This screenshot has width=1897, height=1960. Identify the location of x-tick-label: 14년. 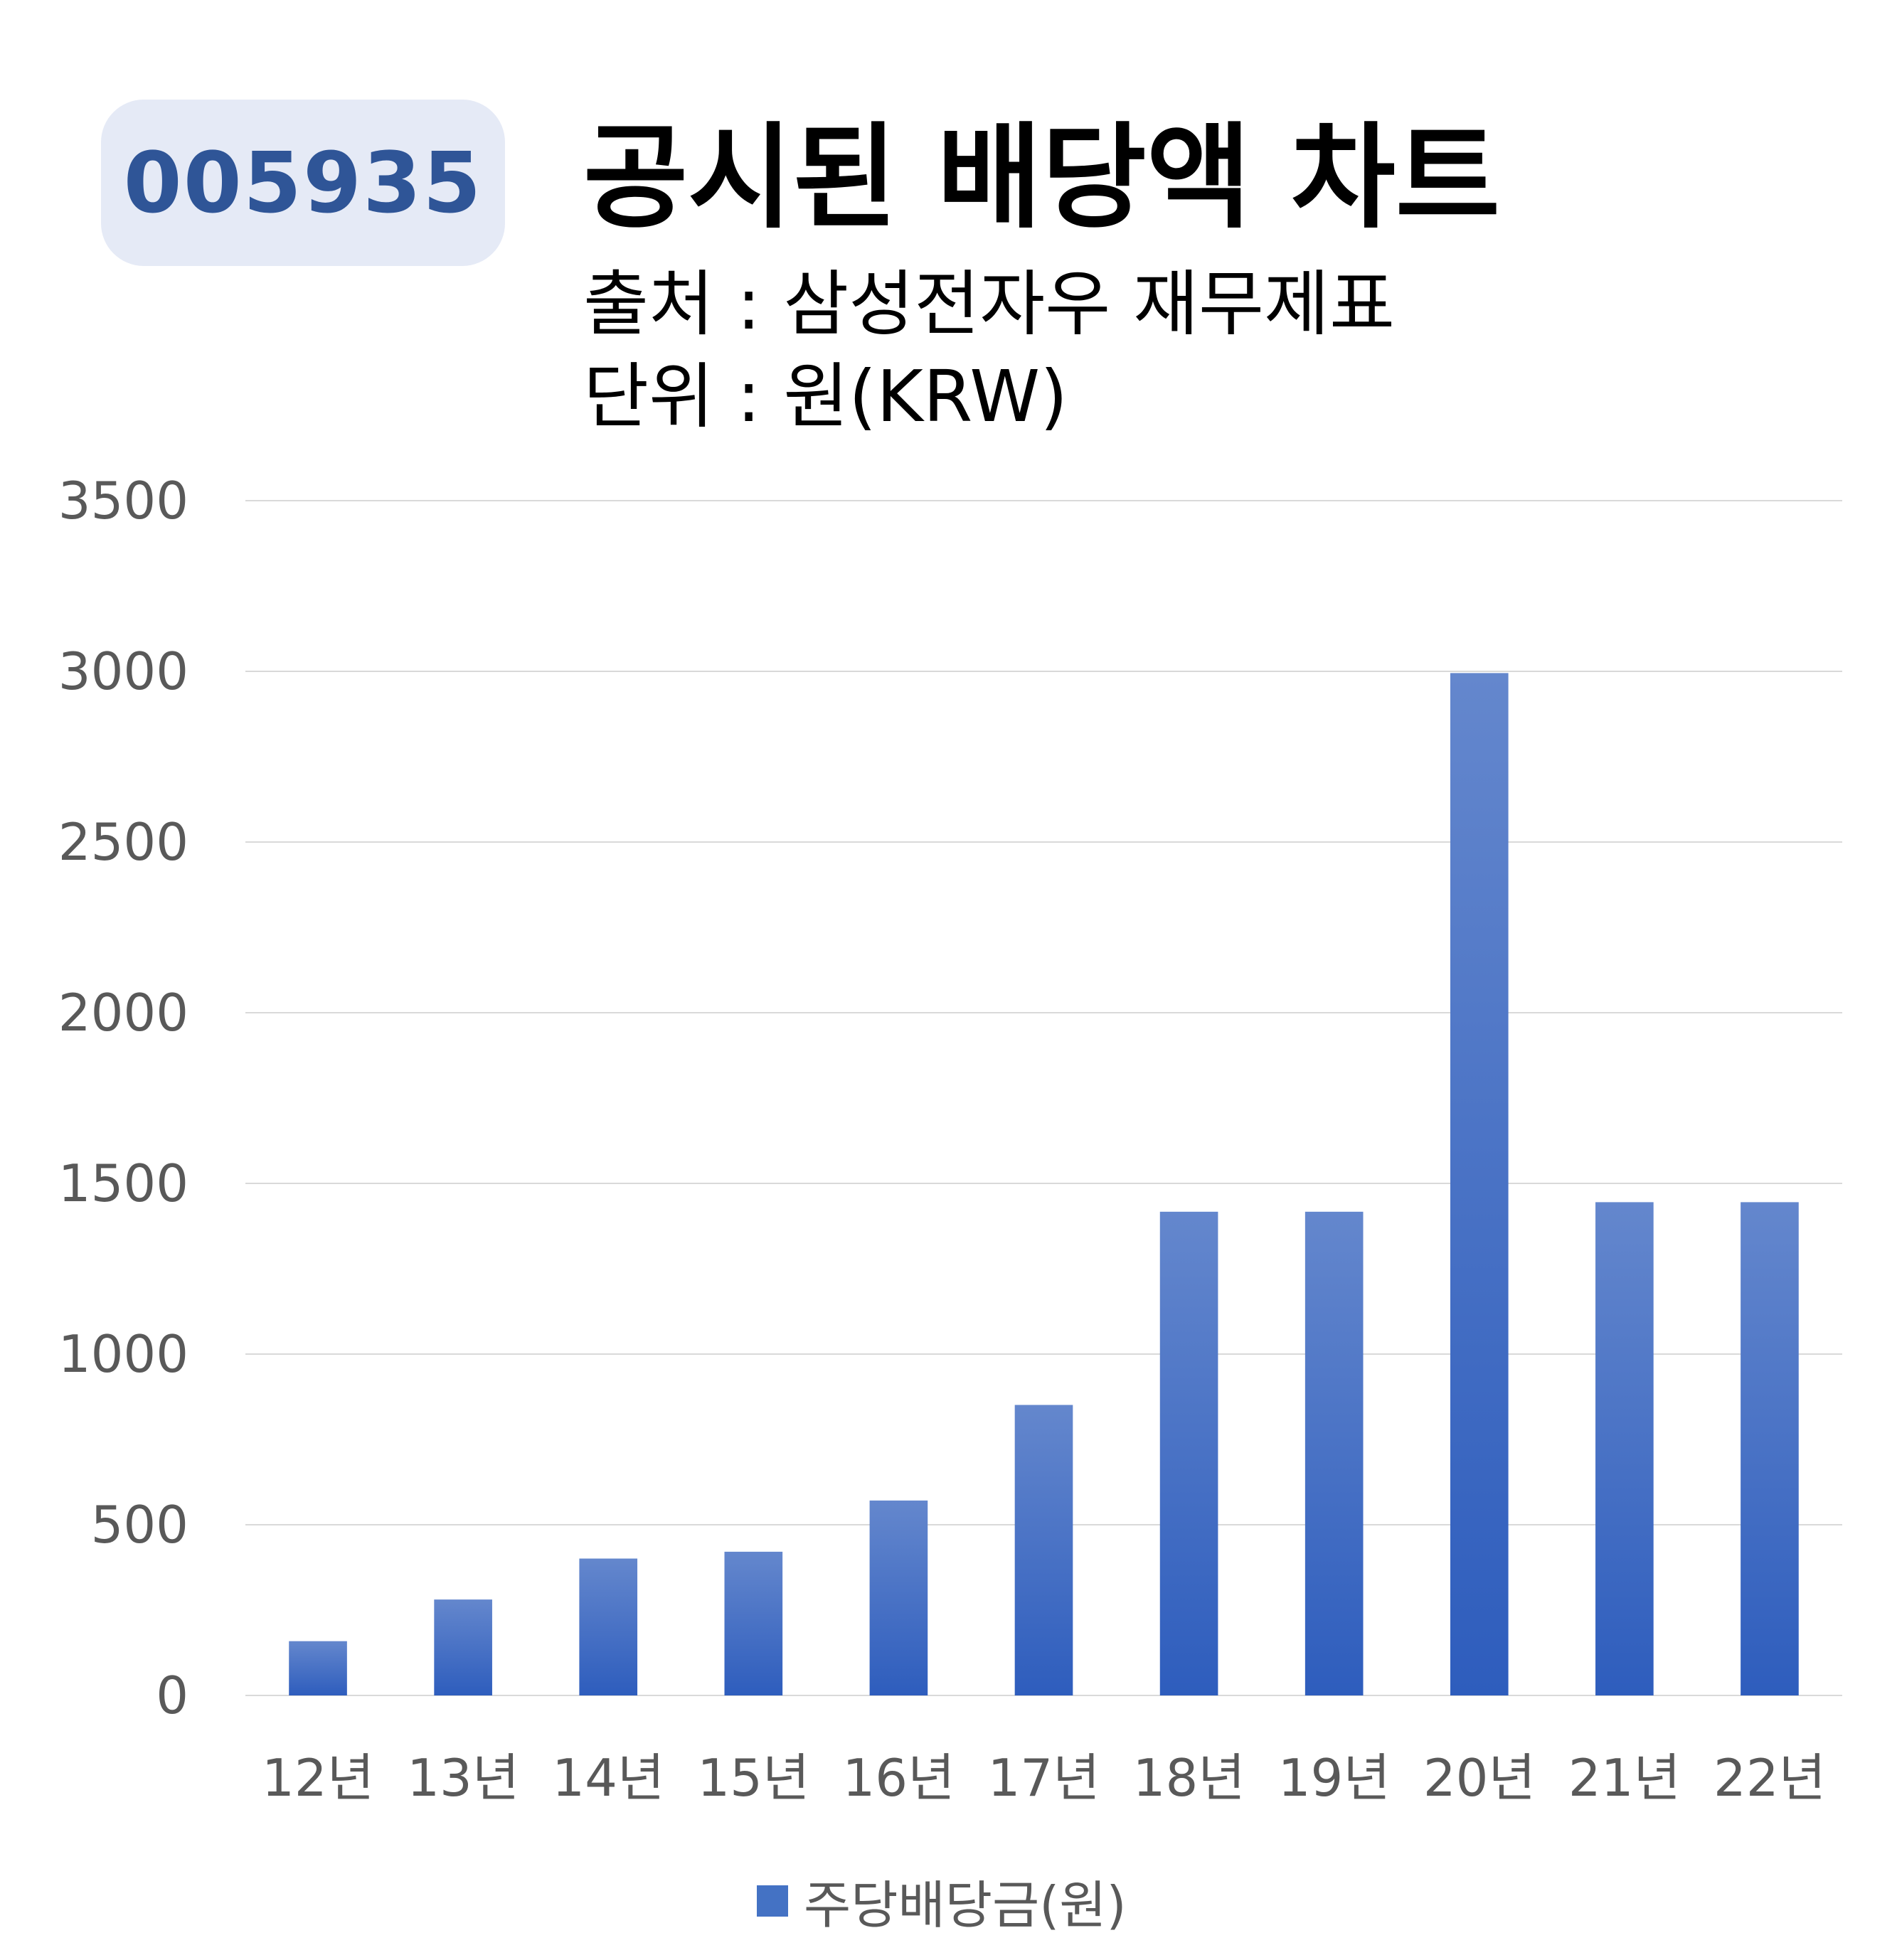
(608, 1778).